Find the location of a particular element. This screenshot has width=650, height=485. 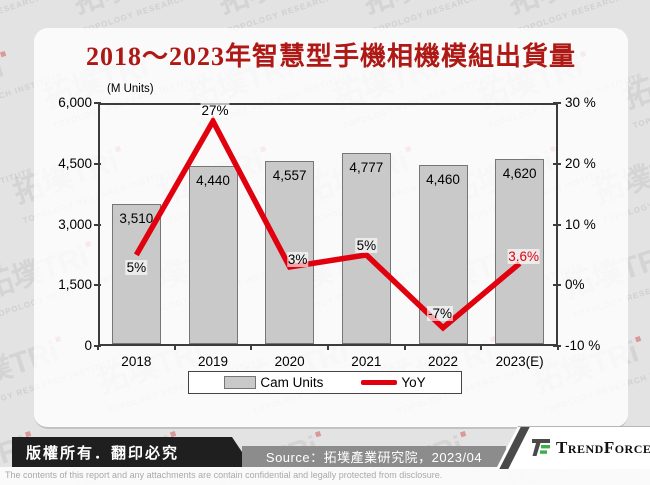

chart-title: 2018～2023年智慧型手機相機模組出貨量 is located at coordinates (330, 56).